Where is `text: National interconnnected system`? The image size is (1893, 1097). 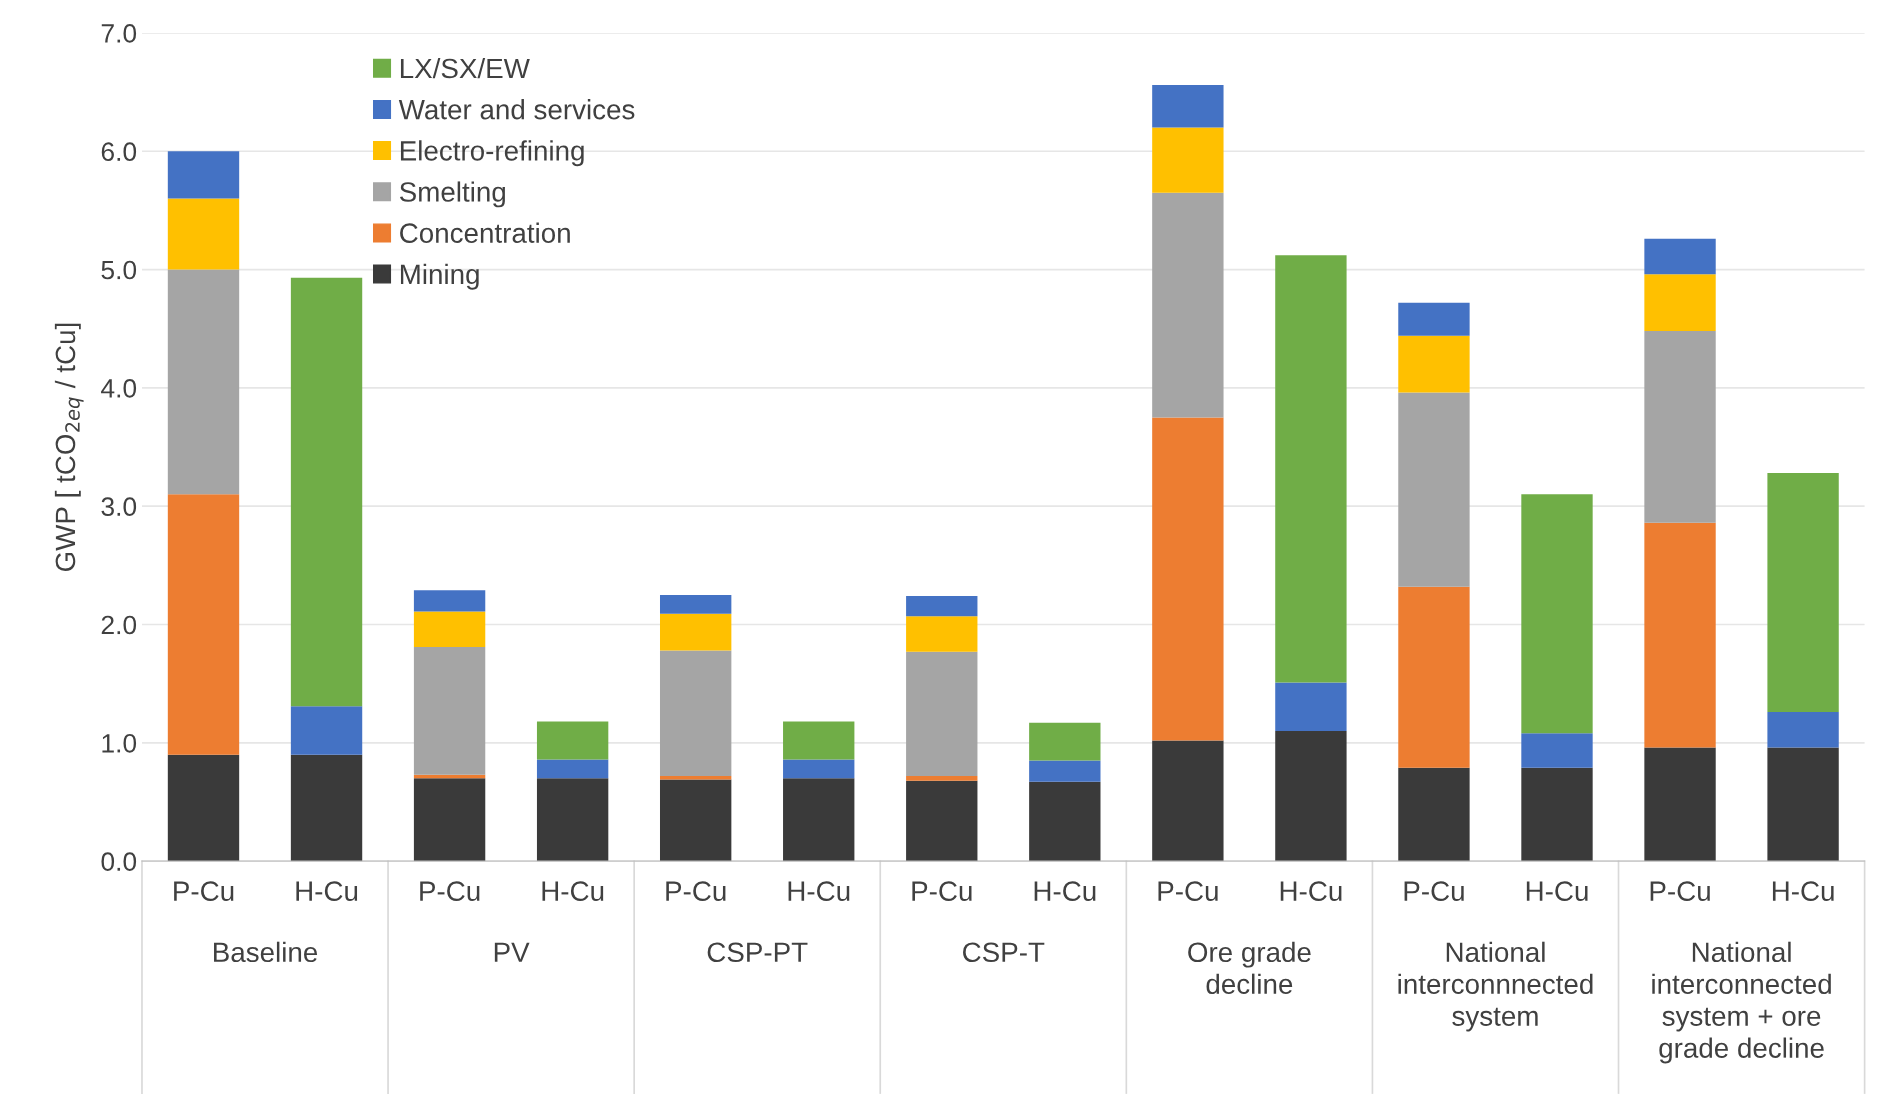 text: National interconnnected system is located at coordinates (1495, 986).